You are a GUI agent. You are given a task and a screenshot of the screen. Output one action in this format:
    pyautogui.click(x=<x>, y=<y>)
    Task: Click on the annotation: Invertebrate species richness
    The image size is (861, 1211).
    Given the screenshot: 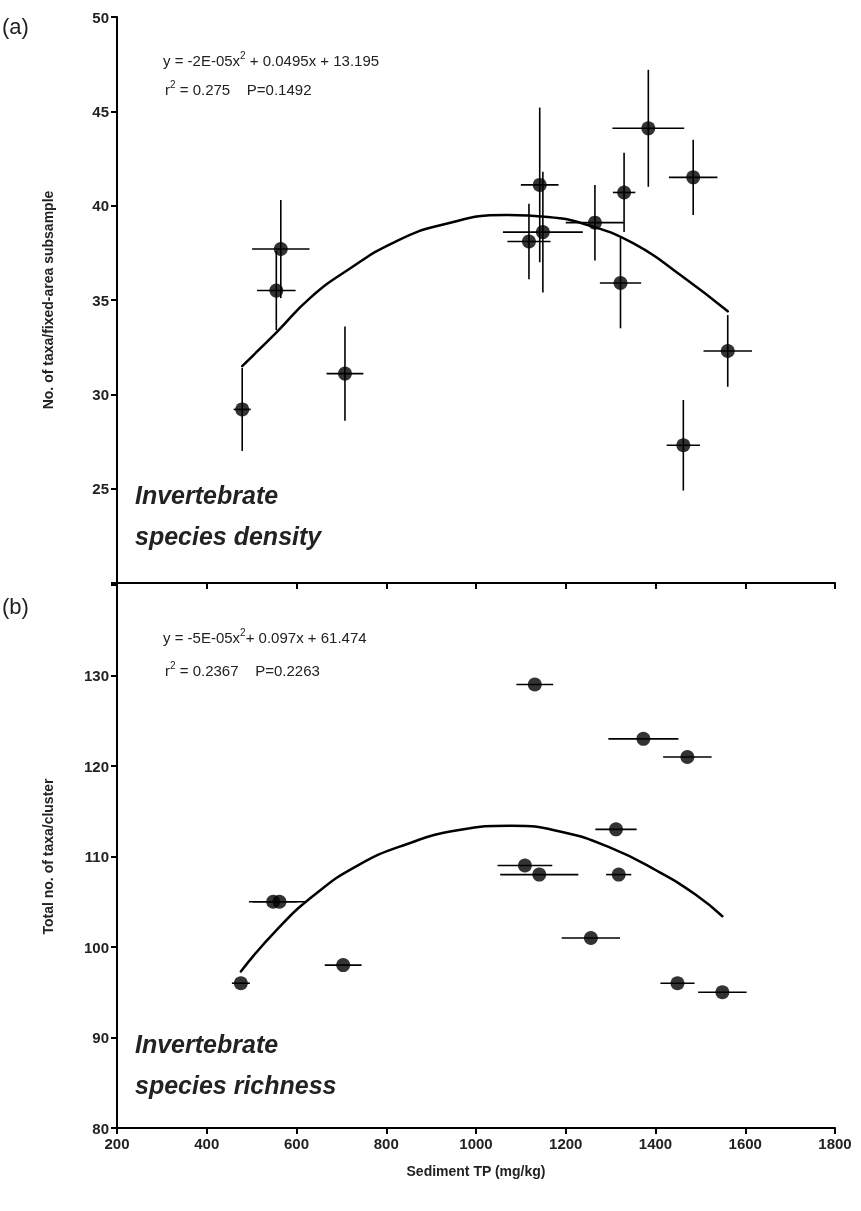 What is the action you would take?
    pyautogui.click(x=236, y=1064)
    